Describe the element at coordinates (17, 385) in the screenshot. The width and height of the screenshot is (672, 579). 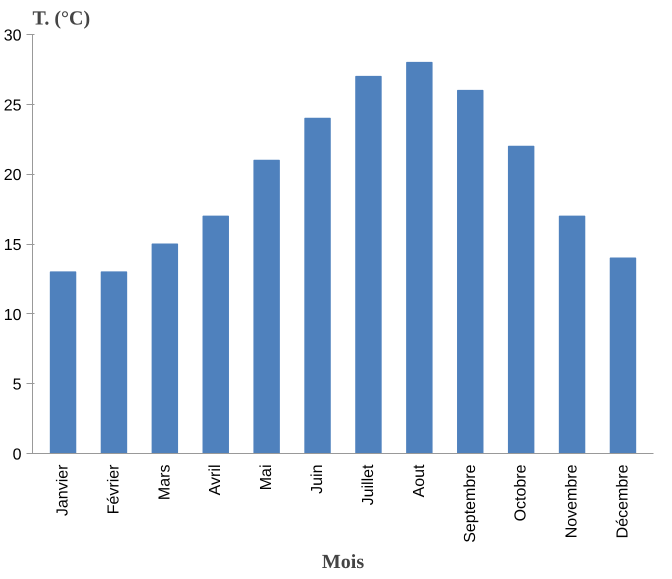
I see `y-tick-label: 5` at that location.